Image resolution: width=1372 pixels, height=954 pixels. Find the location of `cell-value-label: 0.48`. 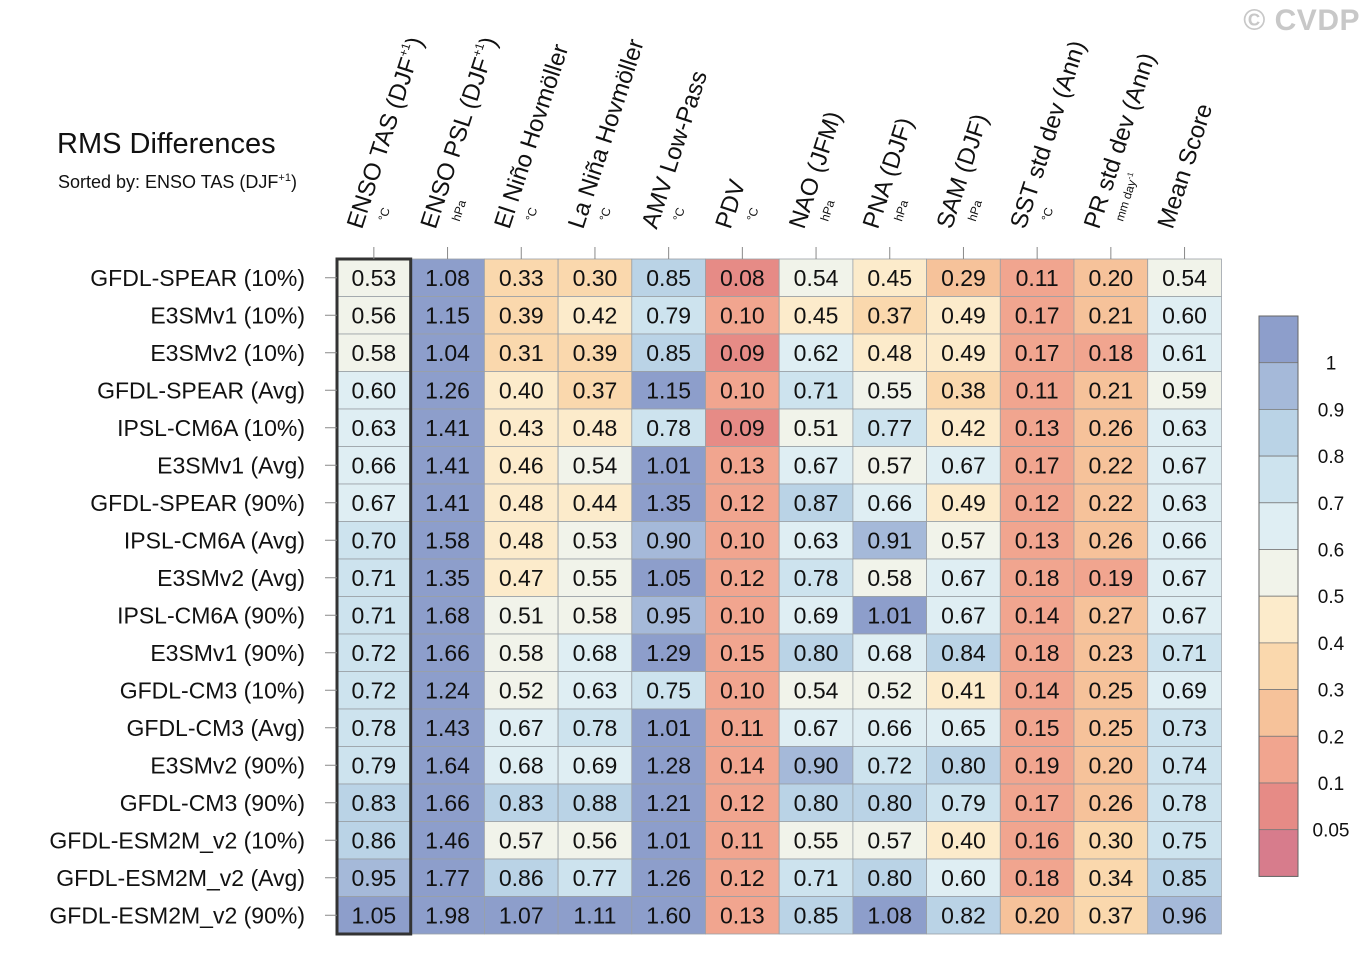

cell-value-label: 0.48 is located at coordinates (521, 503).